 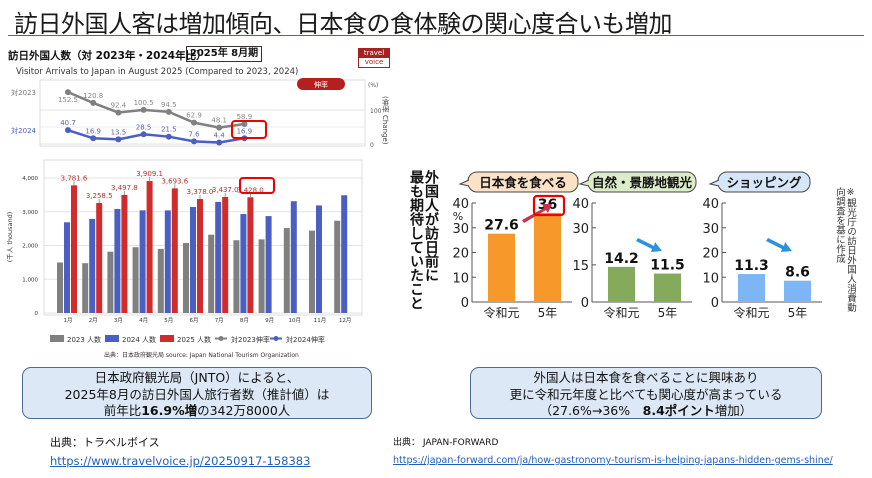 What do you see at coordinates (144, 103) in the screenshot?
I see `line-point-label: 100.5` at bounding box center [144, 103].